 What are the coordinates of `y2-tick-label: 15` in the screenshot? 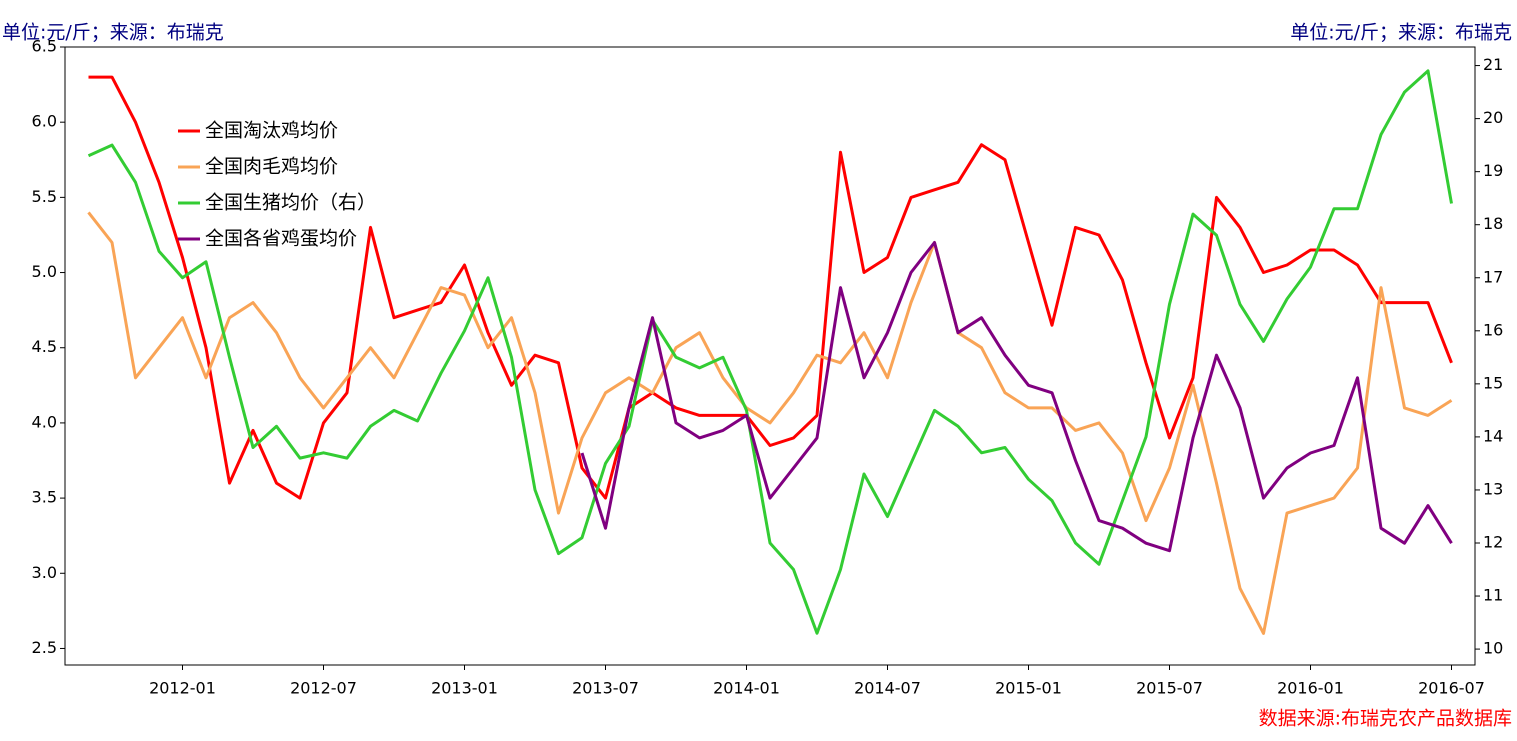 It's located at (1493, 382).